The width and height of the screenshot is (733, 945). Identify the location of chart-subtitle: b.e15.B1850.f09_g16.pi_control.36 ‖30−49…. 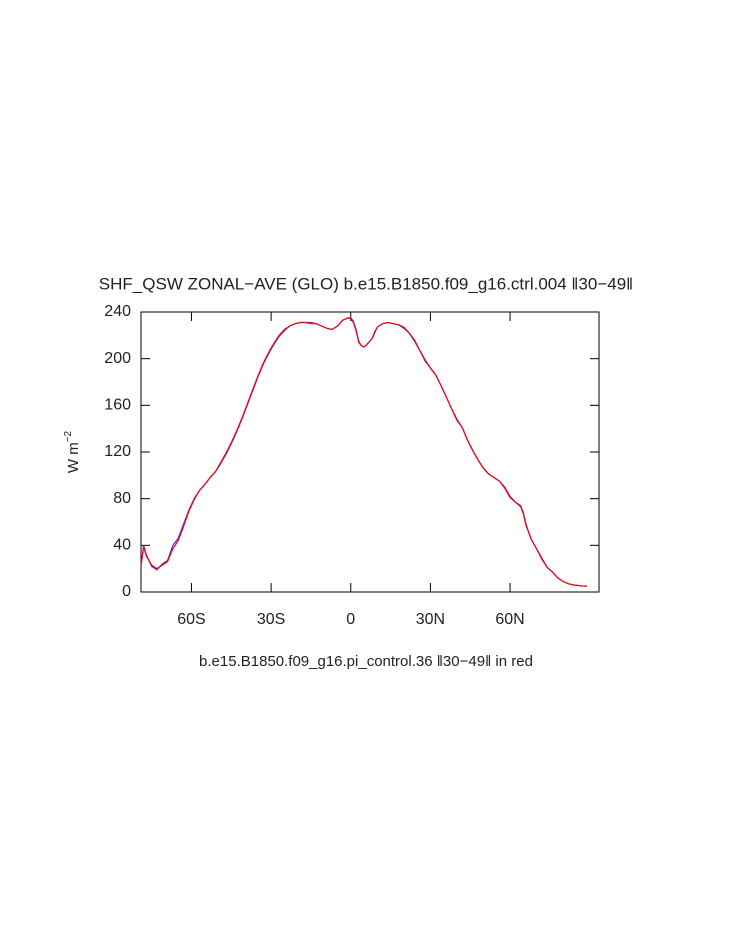
(366, 661).